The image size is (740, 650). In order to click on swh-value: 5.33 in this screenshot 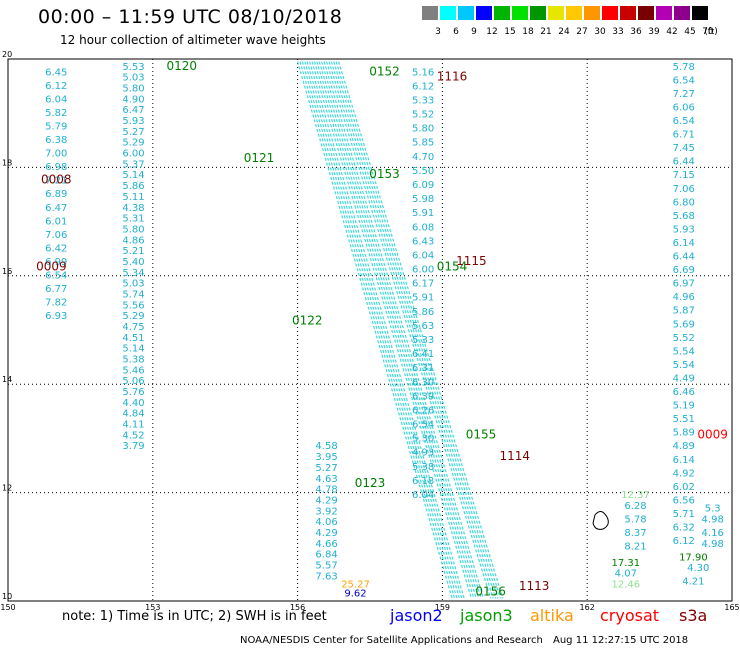, I will do `click(423, 100)`.